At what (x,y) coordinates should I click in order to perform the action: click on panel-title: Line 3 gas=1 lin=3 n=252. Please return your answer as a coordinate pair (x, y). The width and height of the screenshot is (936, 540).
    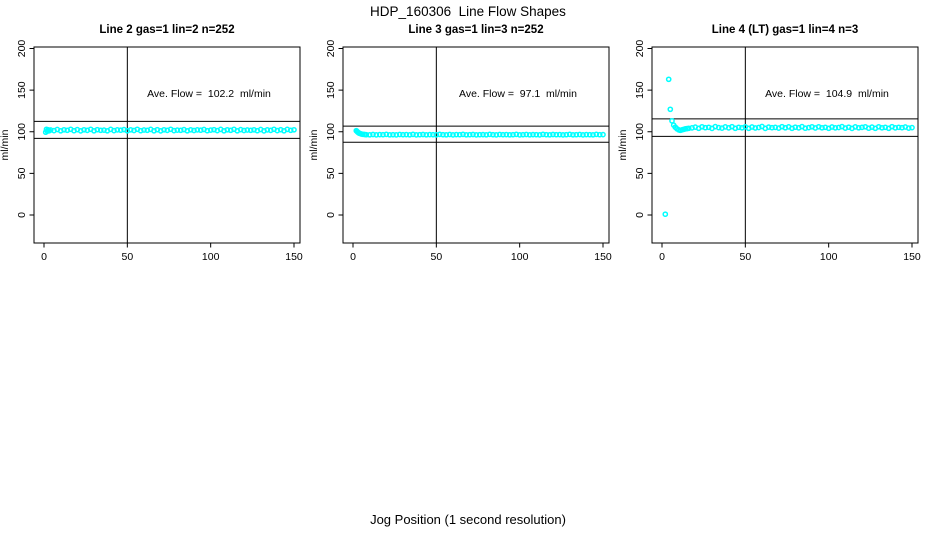
    Looking at the image, I should click on (475, 30).